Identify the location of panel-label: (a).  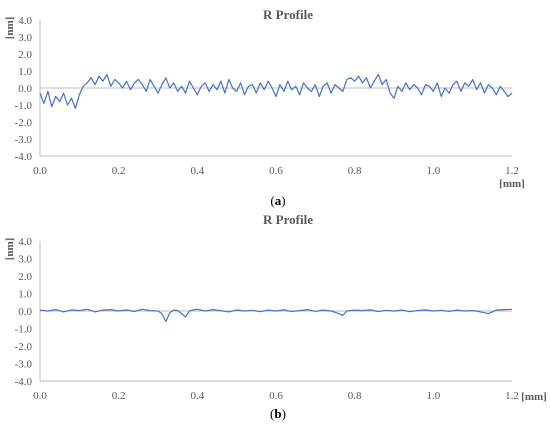
(277, 200).